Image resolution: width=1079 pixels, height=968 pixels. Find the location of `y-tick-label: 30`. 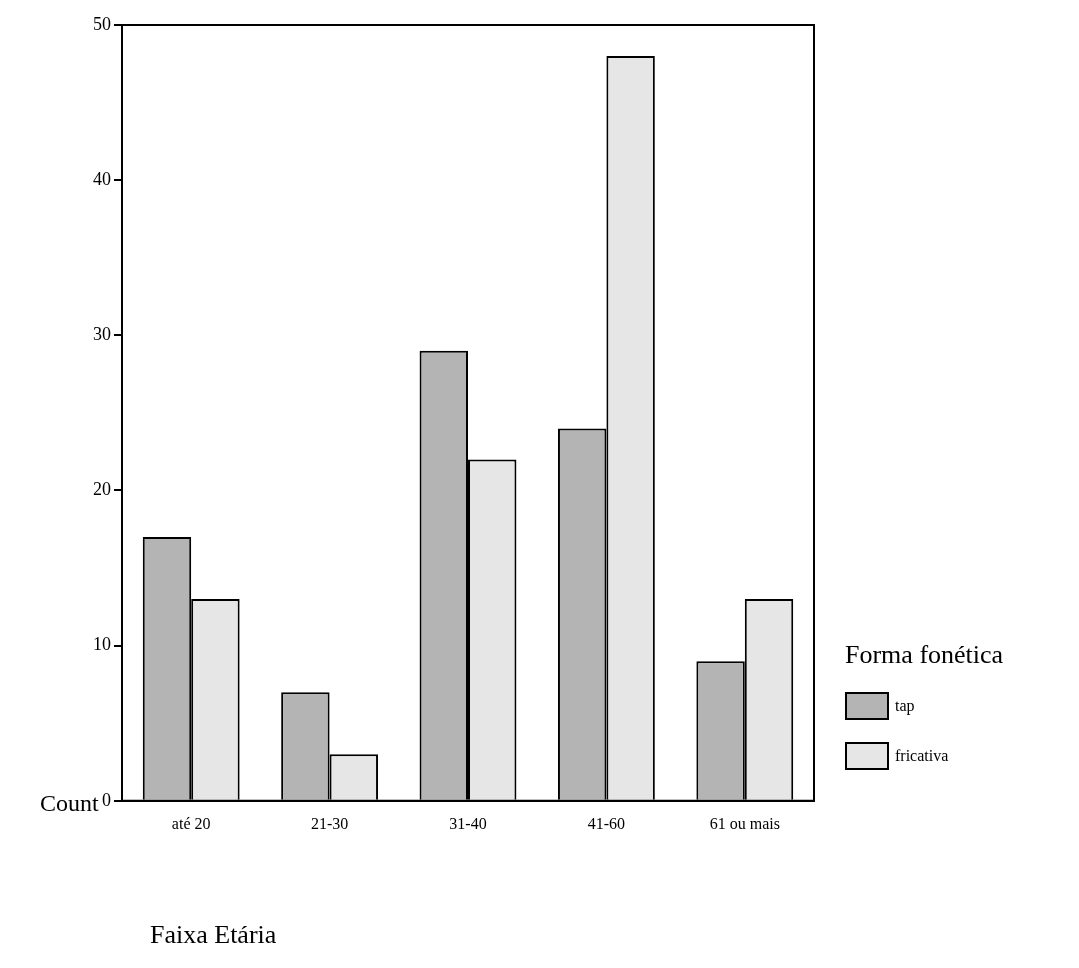

y-tick-label: 30 is located at coordinates (102, 334).